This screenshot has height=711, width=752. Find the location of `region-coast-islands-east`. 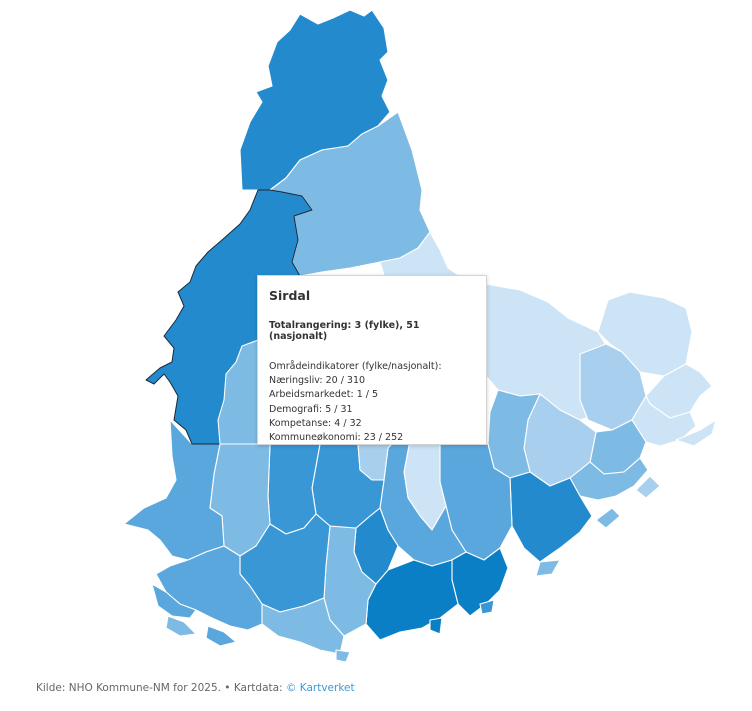

region-coast-islands-east is located at coordinates (609, 479).